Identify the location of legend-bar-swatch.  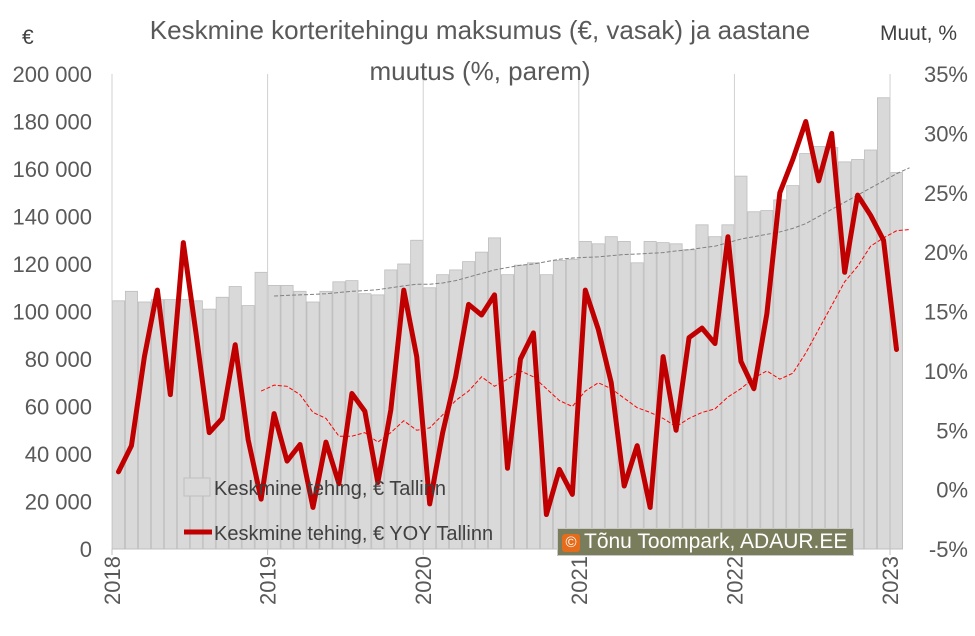
(197, 487).